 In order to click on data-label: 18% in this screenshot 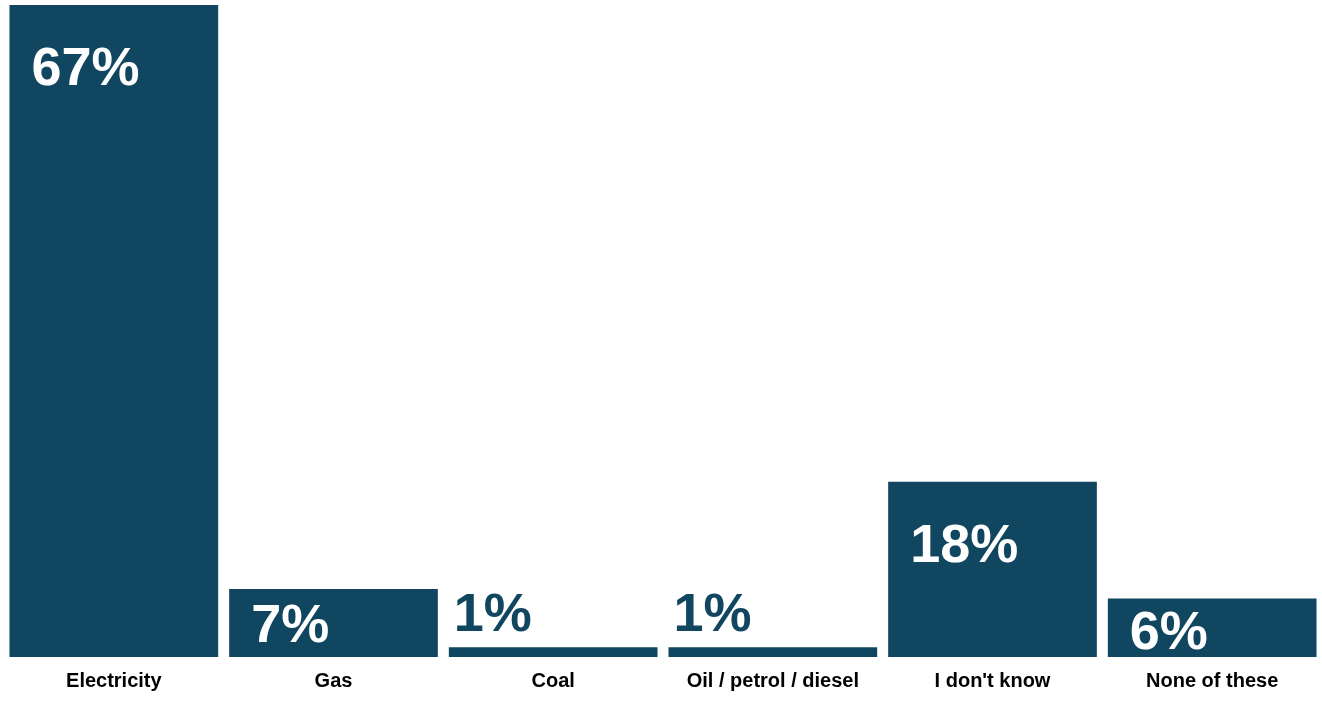, I will do `click(964, 542)`.